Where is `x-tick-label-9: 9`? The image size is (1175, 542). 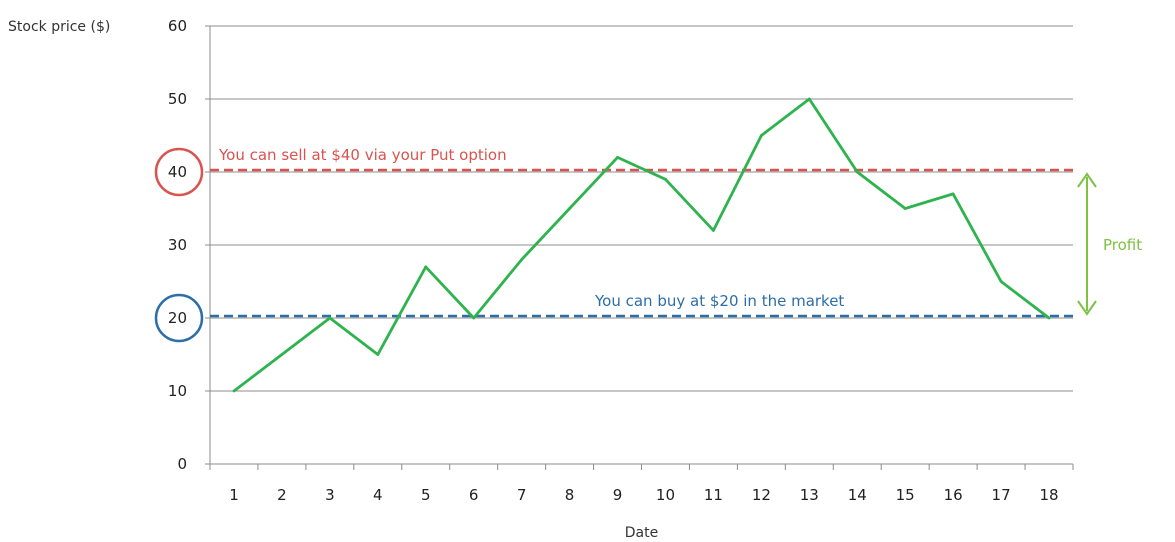 x-tick-label-9: 9 is located at coordinates (618, 495).